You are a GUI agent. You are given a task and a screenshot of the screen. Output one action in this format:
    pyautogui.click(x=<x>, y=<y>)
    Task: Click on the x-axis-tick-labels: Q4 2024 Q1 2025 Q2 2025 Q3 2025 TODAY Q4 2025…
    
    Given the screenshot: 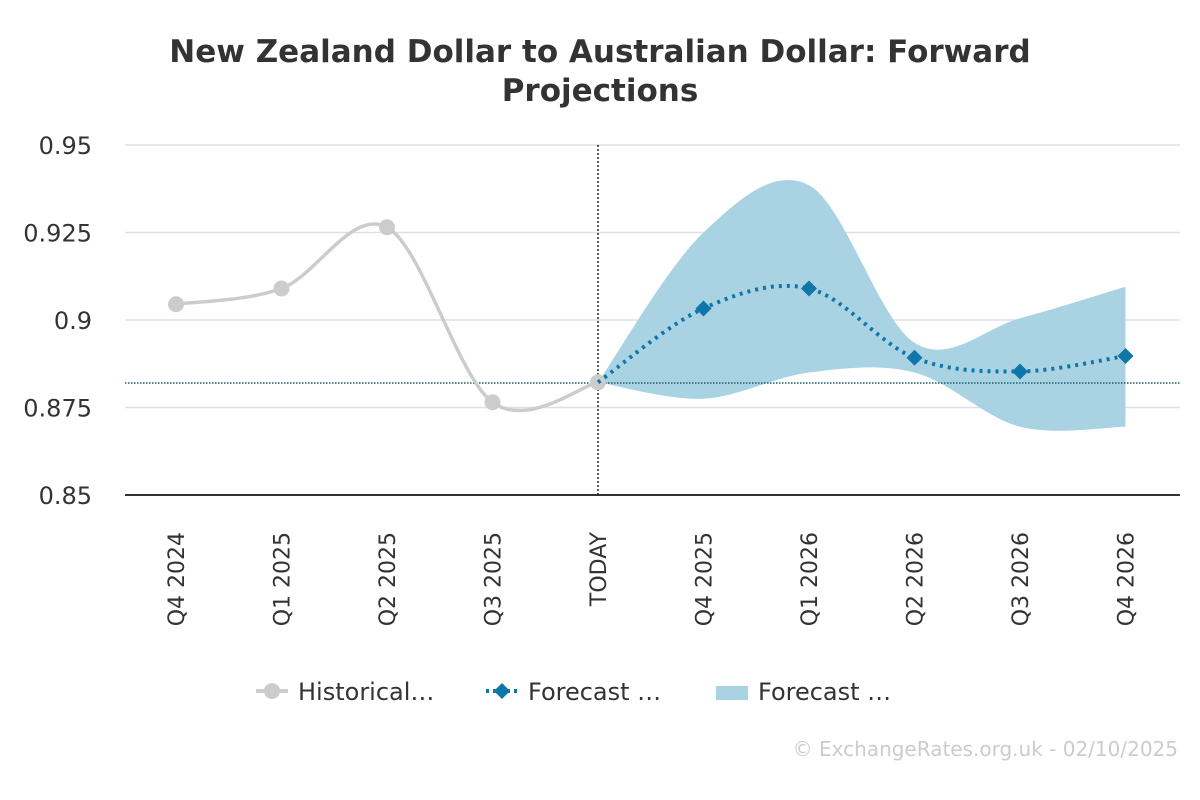 What is the action you would take?
    pyautogui.click(x=652, y=578)
    